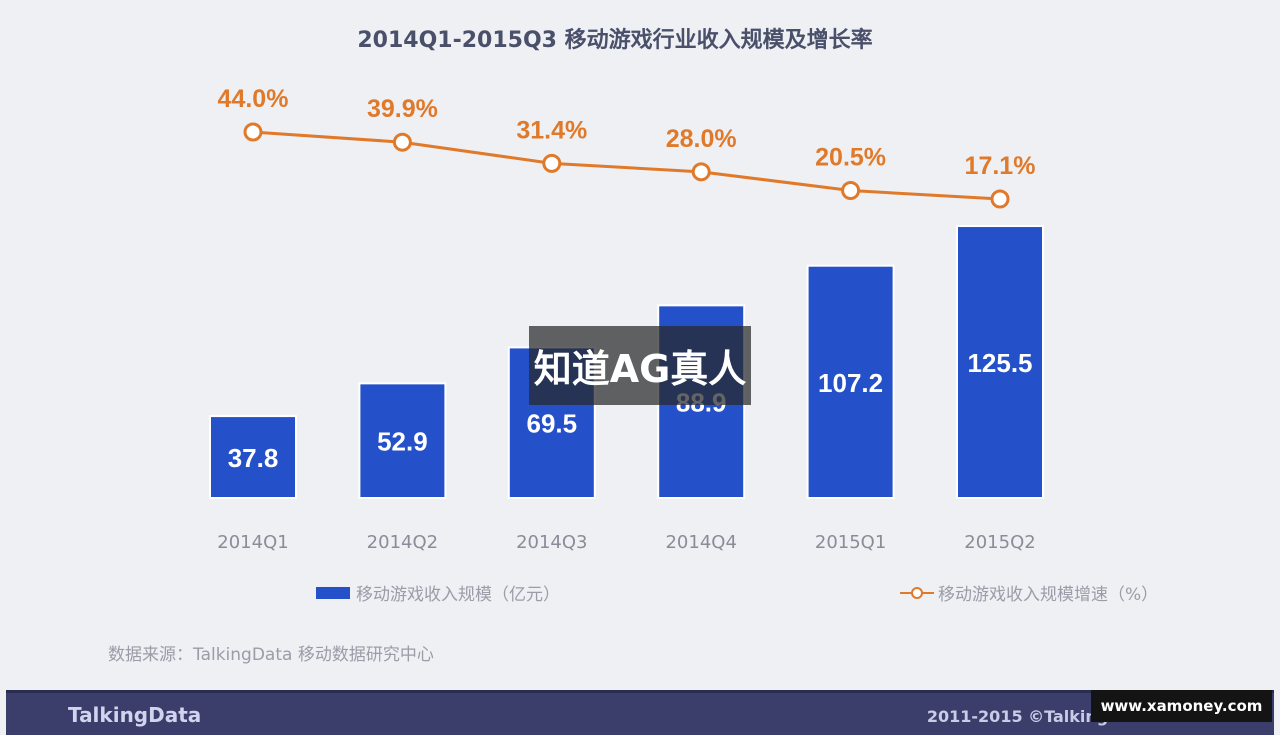  What do you see at coordinates (701, 139) in the screenshot?
I see `growth-value-label: 28.0%` at bounding box center [701, 139].